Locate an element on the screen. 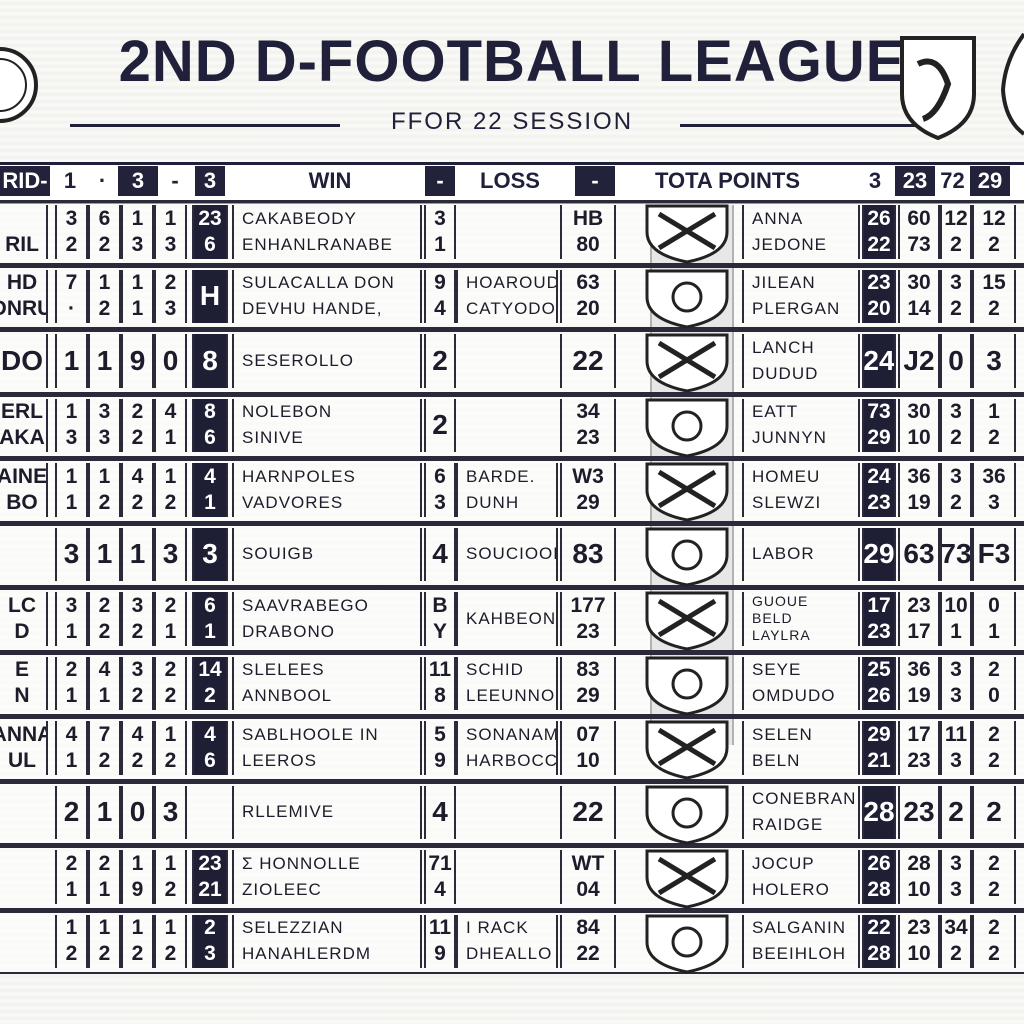 Image resolution: width=1024 pixels, height=1024 pixels. table-cell: 3 1 is located at coordinates (71, 619).